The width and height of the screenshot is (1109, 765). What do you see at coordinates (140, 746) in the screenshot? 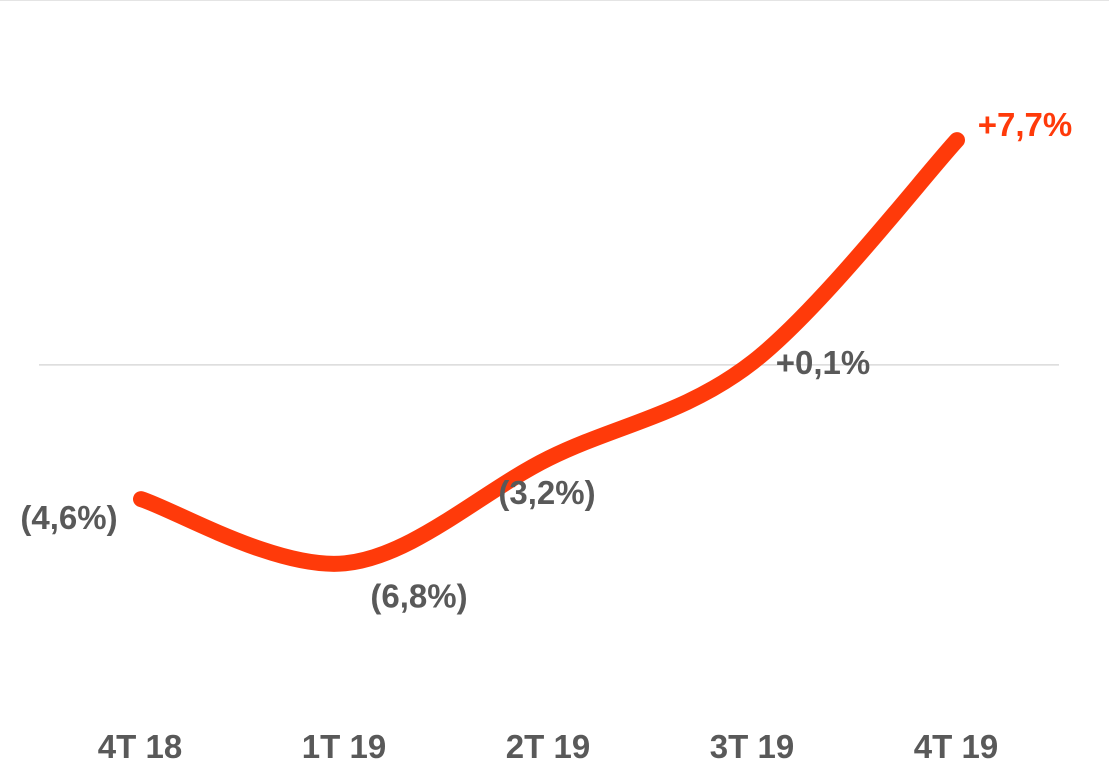
I see `x-tick-label-4t18: 4T 18` at bounding box center [140, 746].